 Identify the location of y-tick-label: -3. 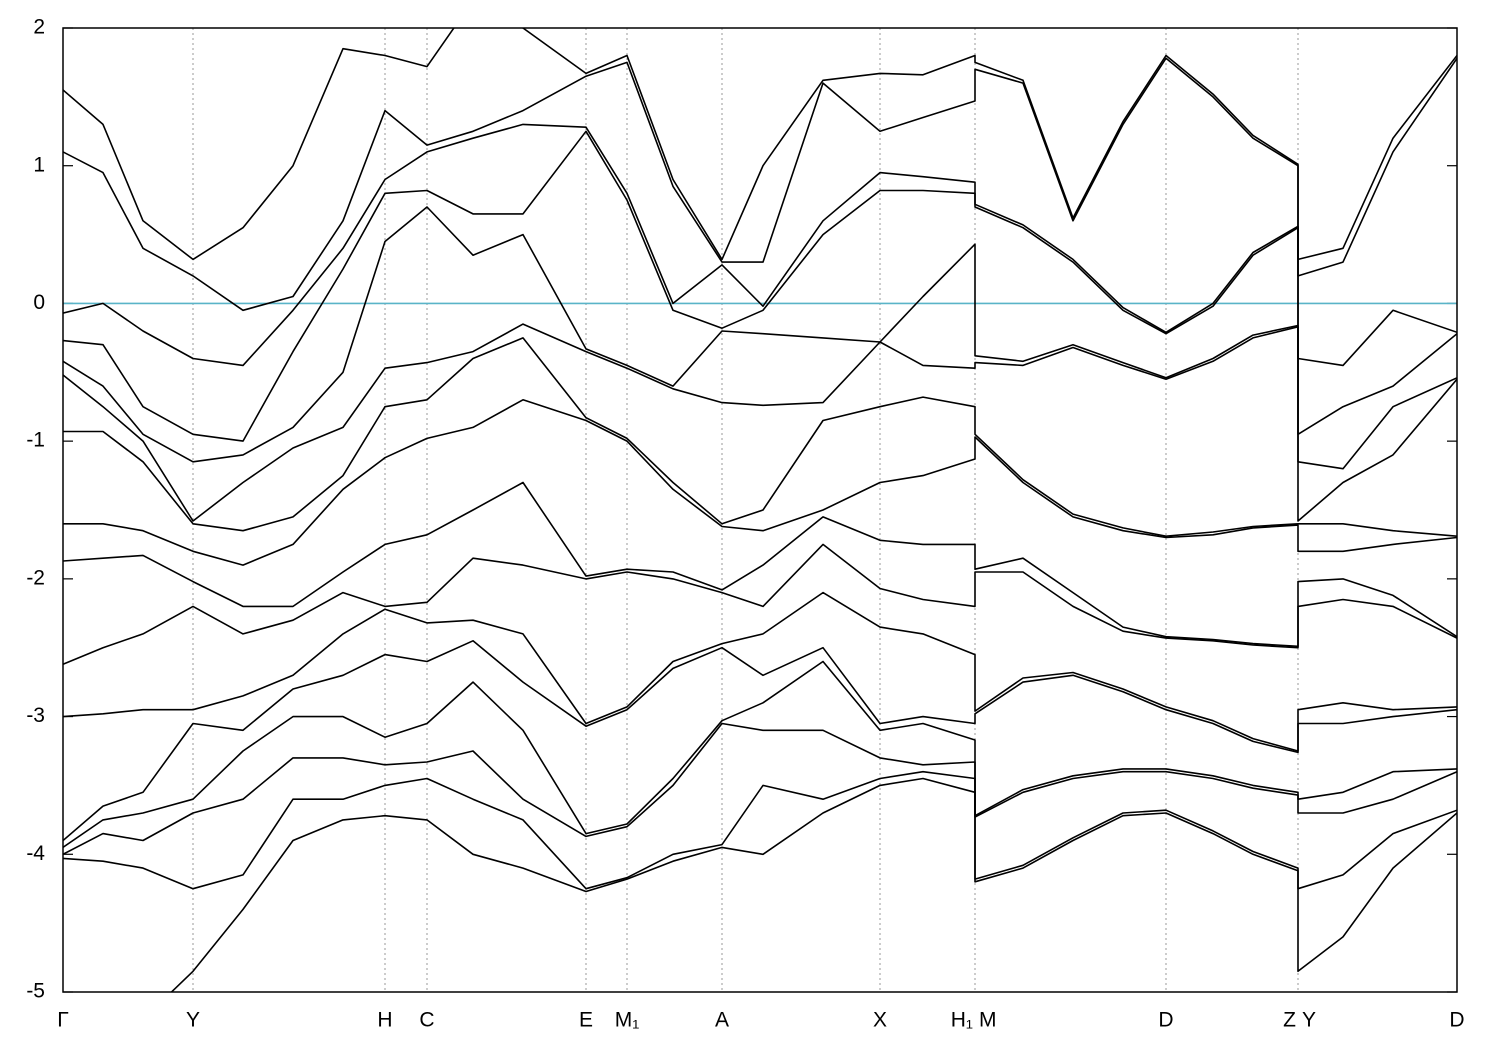
(35, 715).